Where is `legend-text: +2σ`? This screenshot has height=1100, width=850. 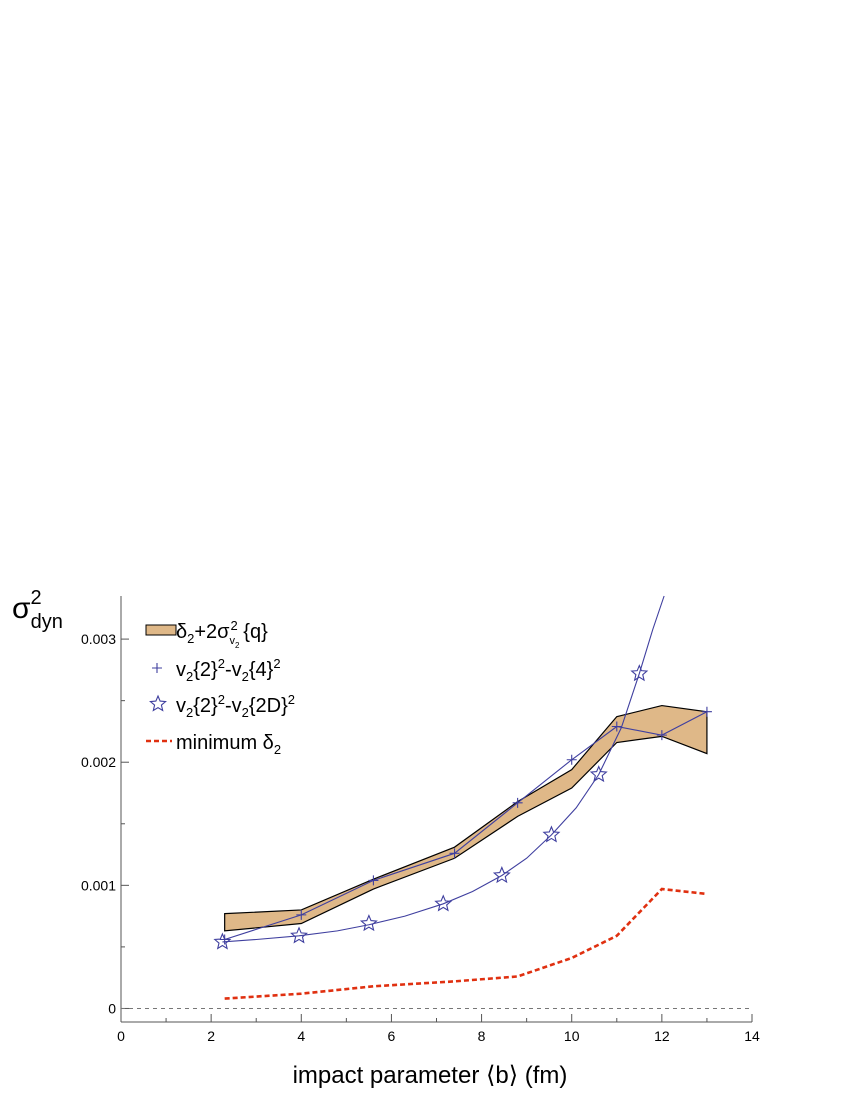
legend-text: +2σ is located at coordinates (212, 632).